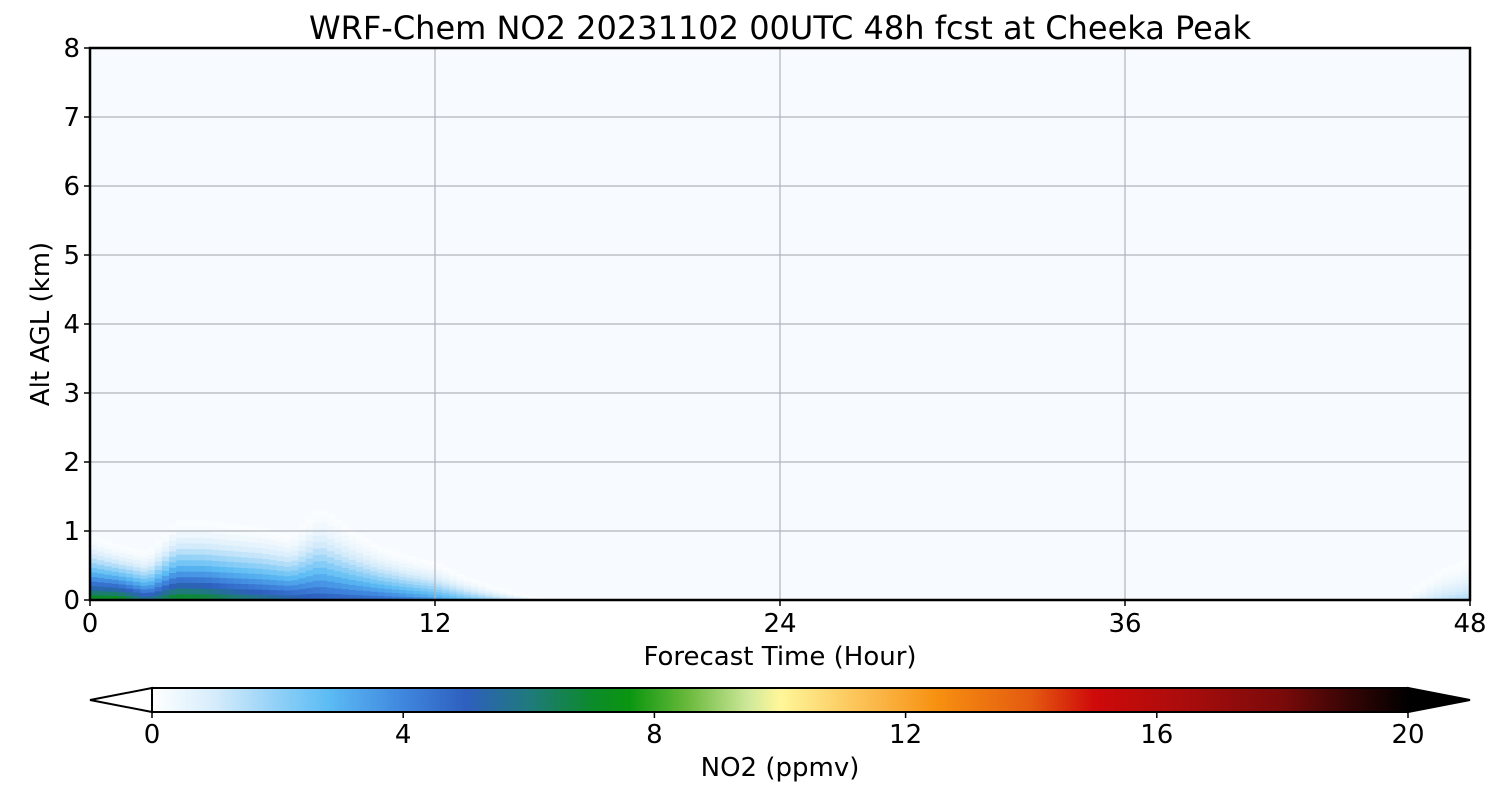 The height and width of the screenshot is (800, 1500). What do you see at coordinates (780, 554) in the screenshot?
I see `no2-field` at bounding box center [780, 554].